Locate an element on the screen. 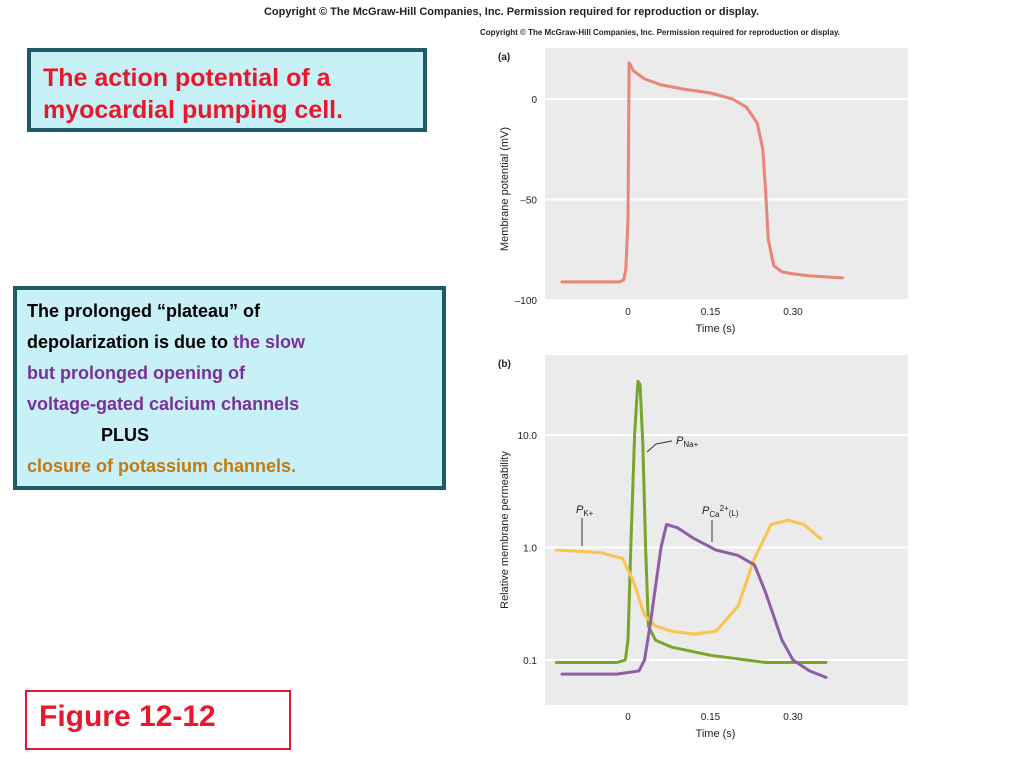 This screenshot has height=770, width=1023. x-tick-label-2-0: 0 is located at coordinates (628, 717).